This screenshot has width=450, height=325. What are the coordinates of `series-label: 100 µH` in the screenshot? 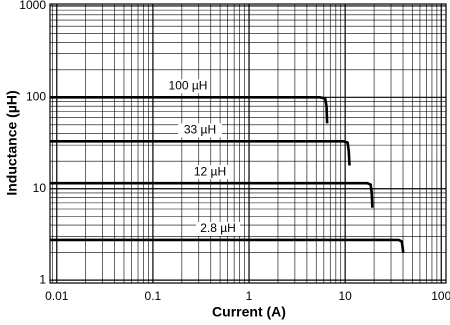 It's located at (188, 86).